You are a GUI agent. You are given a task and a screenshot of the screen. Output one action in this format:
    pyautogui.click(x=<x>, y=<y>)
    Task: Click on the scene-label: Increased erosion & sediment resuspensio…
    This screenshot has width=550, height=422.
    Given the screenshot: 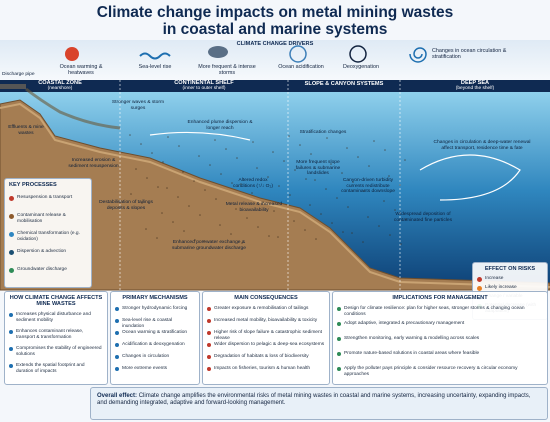 What is the action you would take?
    pyautogui.click(x=93, y=163)
    